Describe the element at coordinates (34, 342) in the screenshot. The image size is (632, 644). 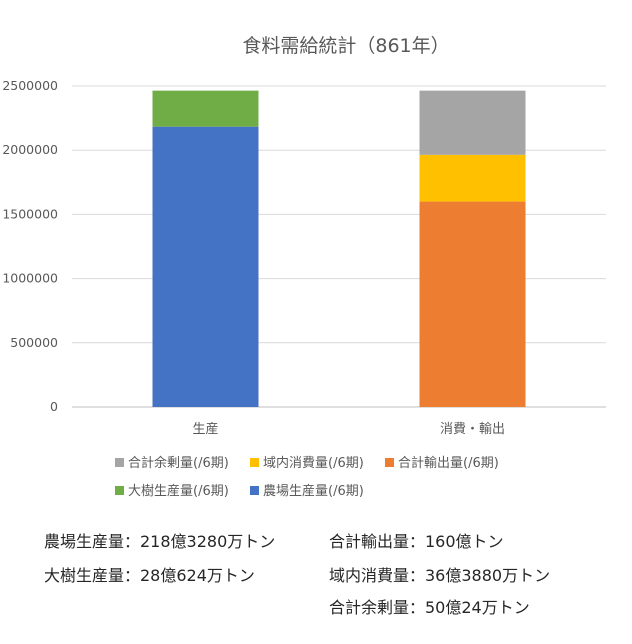
I see `y-tick-label: 500000` at that location.